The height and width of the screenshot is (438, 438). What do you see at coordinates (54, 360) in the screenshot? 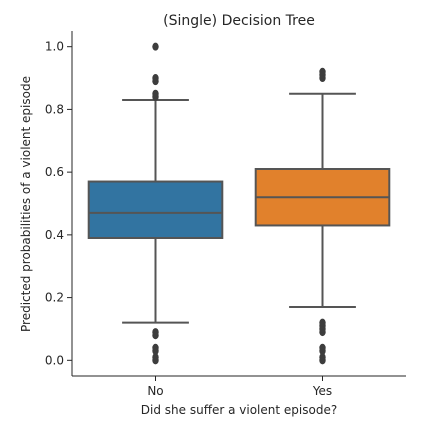
I see `y-tick-label: 0.0` at bounding box center [54, 360].